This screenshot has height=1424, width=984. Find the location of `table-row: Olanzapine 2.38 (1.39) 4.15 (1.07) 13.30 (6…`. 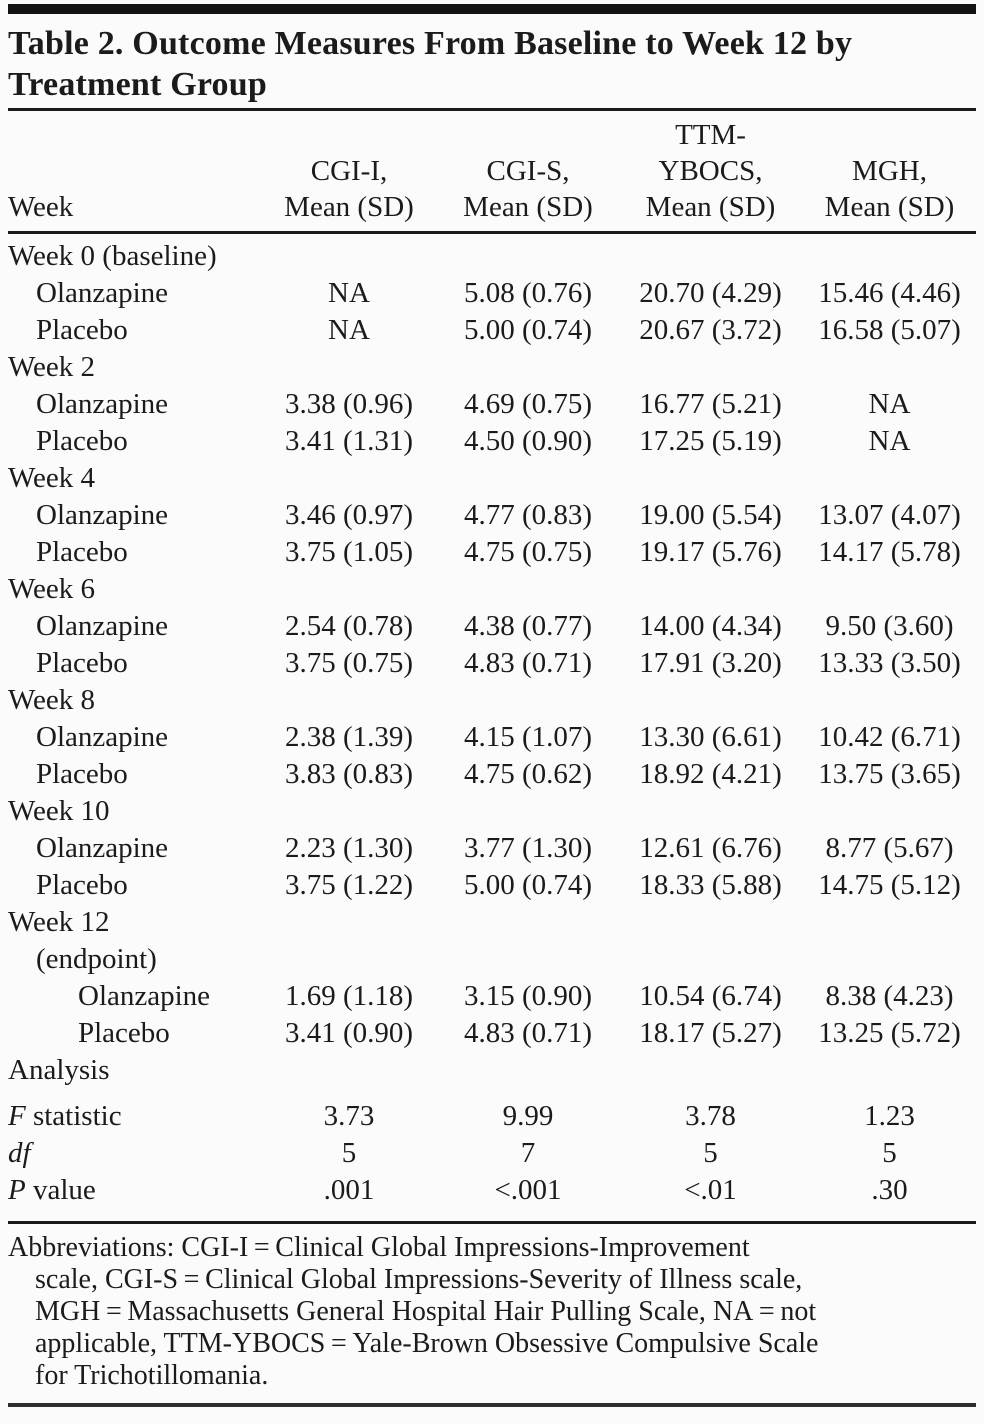

table-row: Olanzapine 2.38 (1.39) 4.15 (1.07) 13.30 (6… is located at coordinates (492, 737).